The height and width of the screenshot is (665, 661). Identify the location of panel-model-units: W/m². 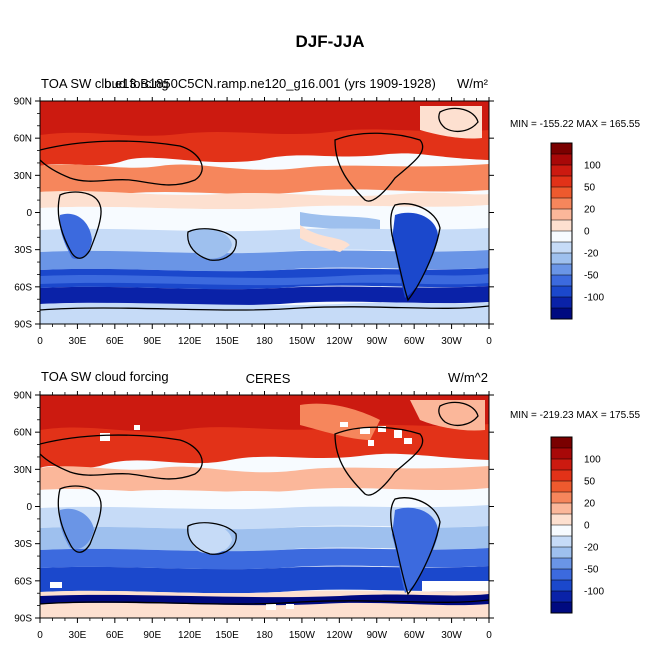
(473, 83).